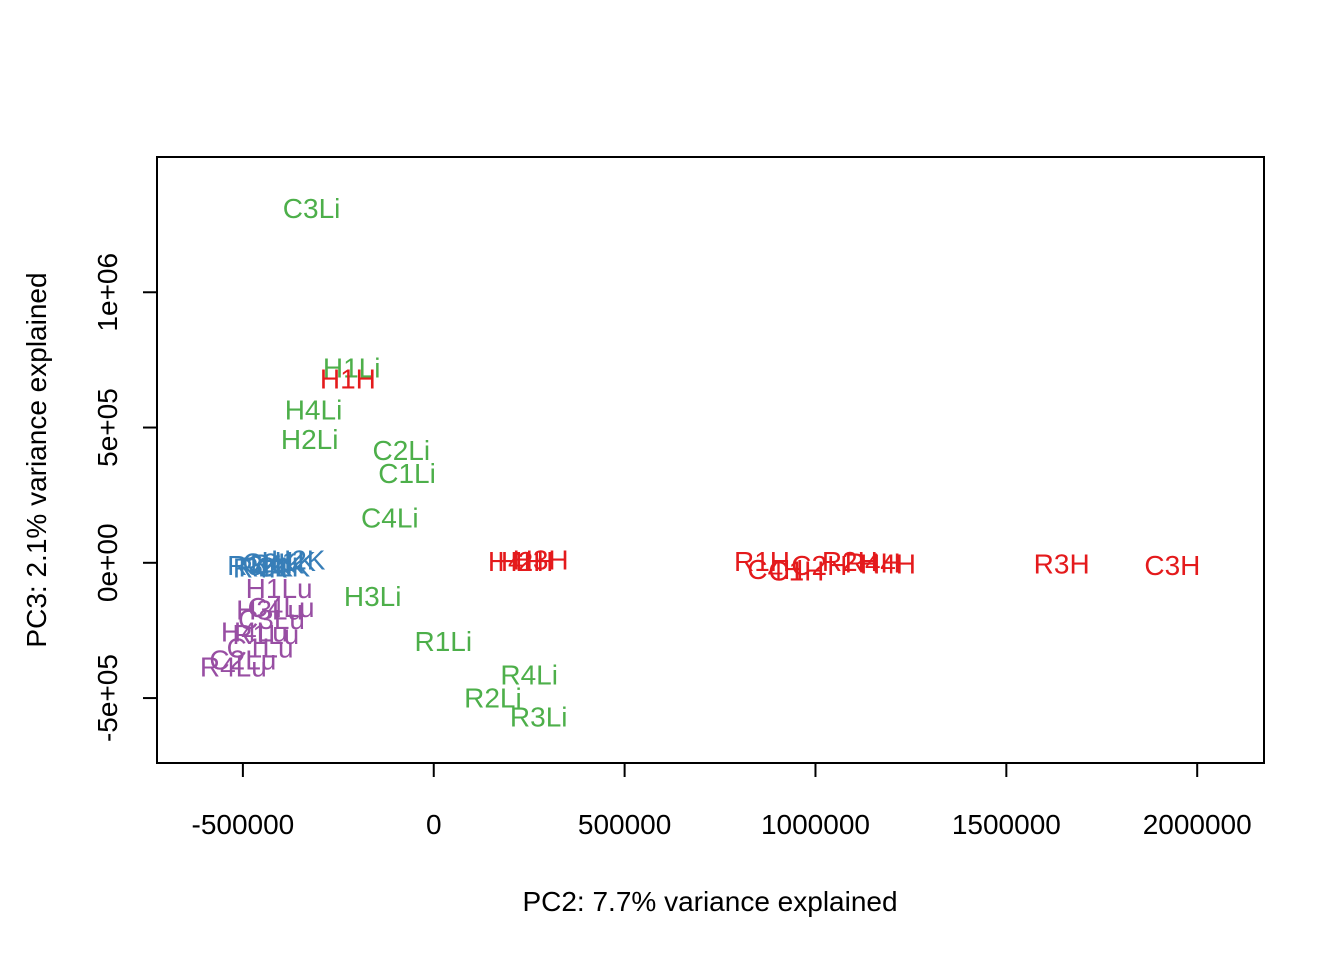  What do you see at coordinates (1062, 564) in the screenshot?
I see `point-label-r3h: R3H` at bounding box center [1062, 564].